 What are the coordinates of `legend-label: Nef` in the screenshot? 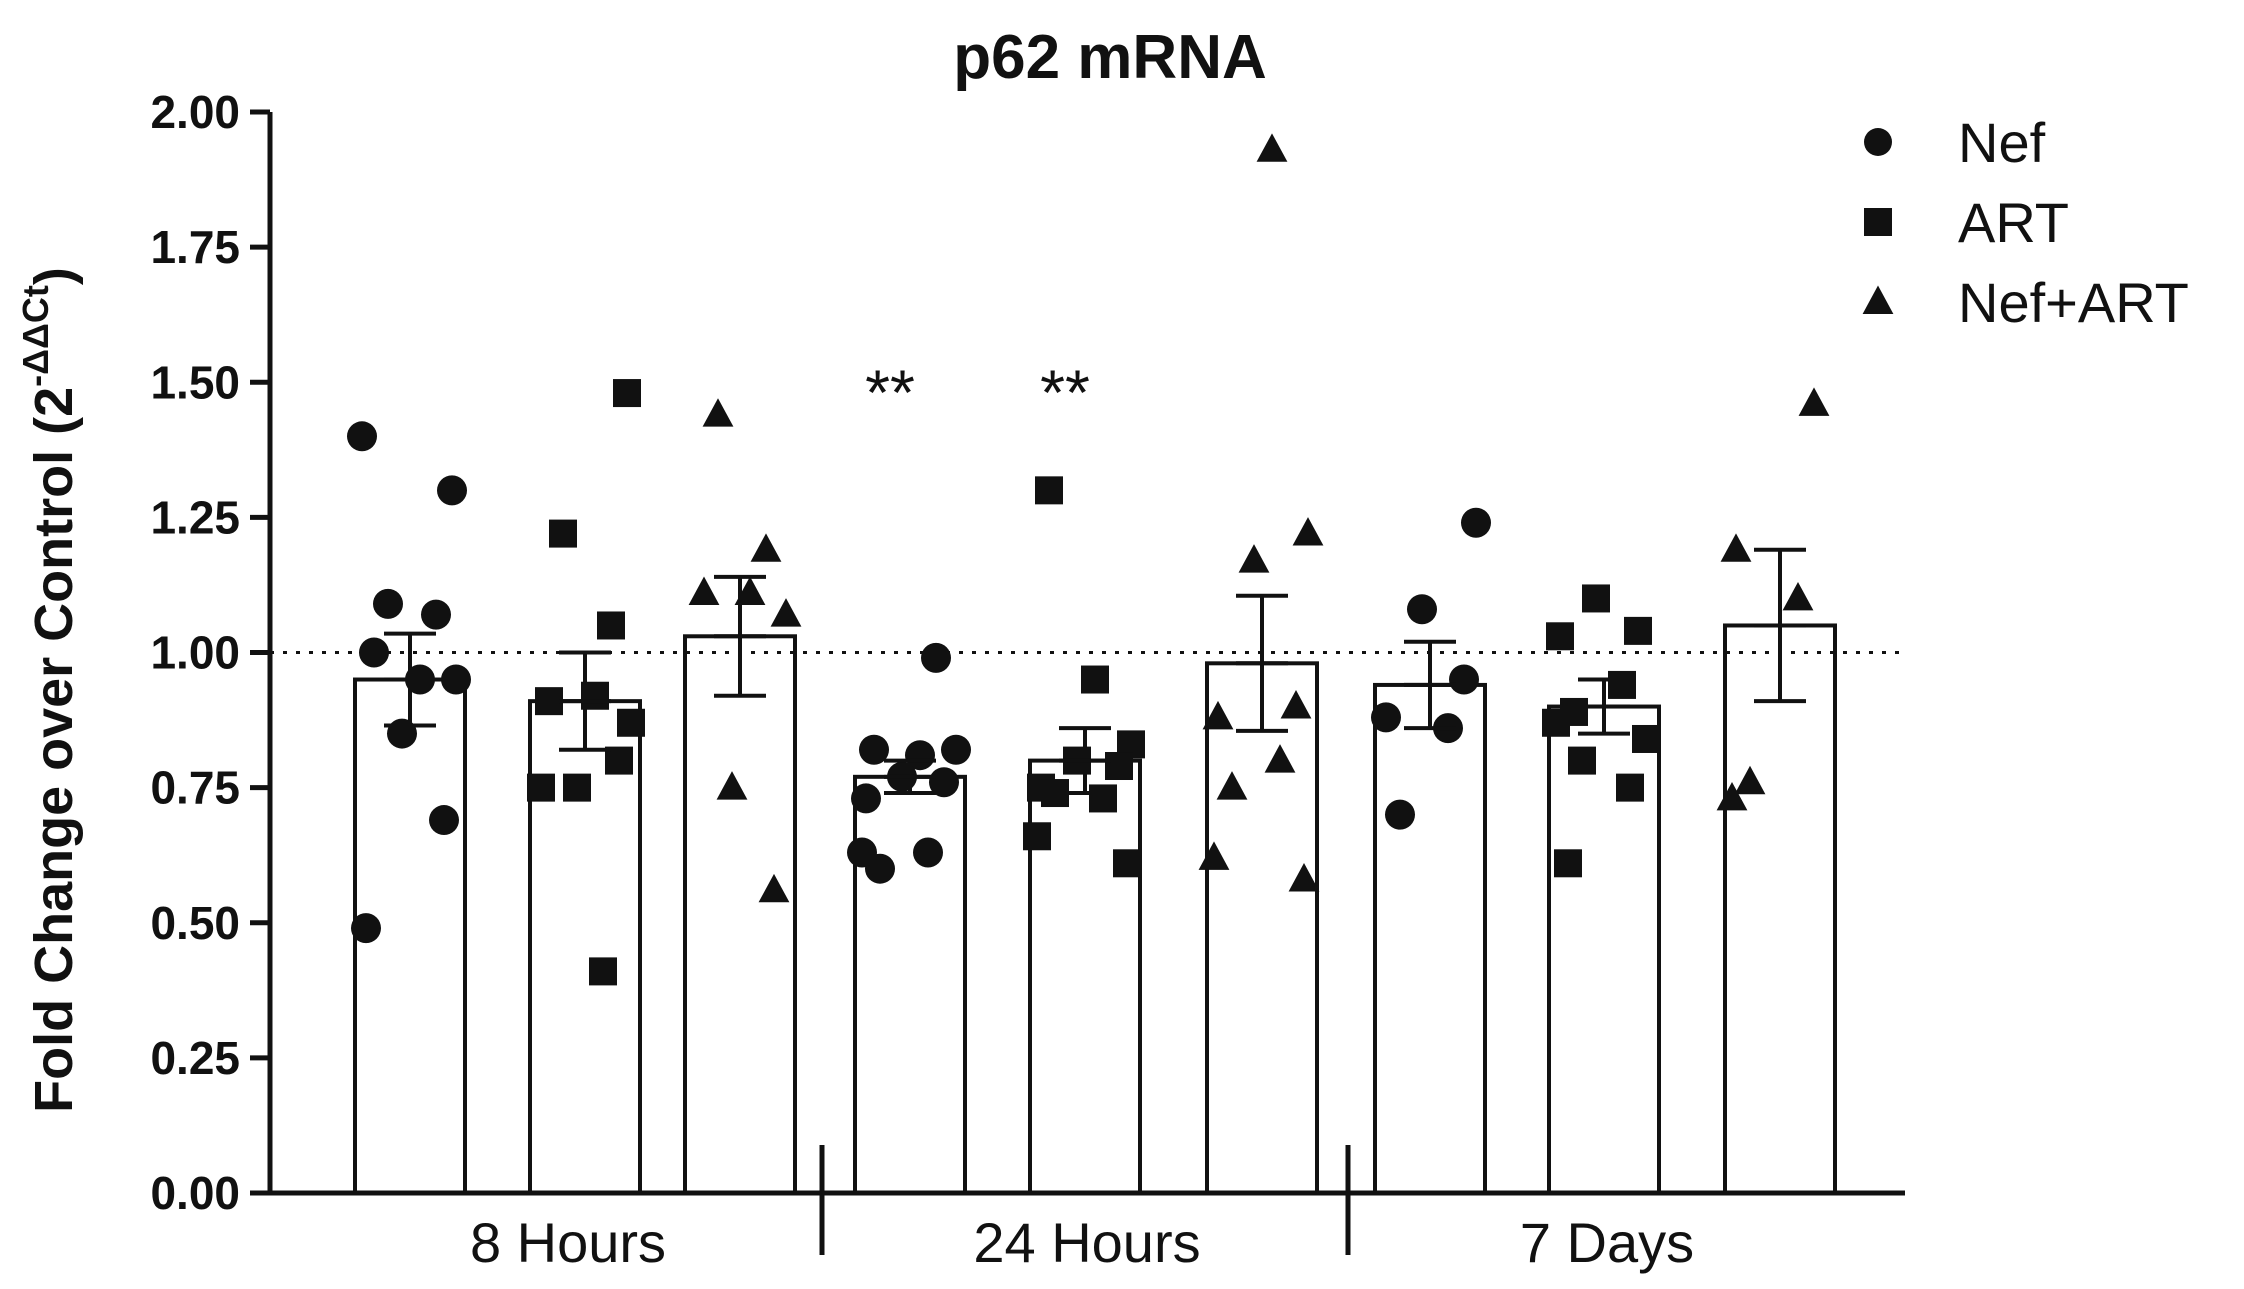 It's located at (2002, 142).